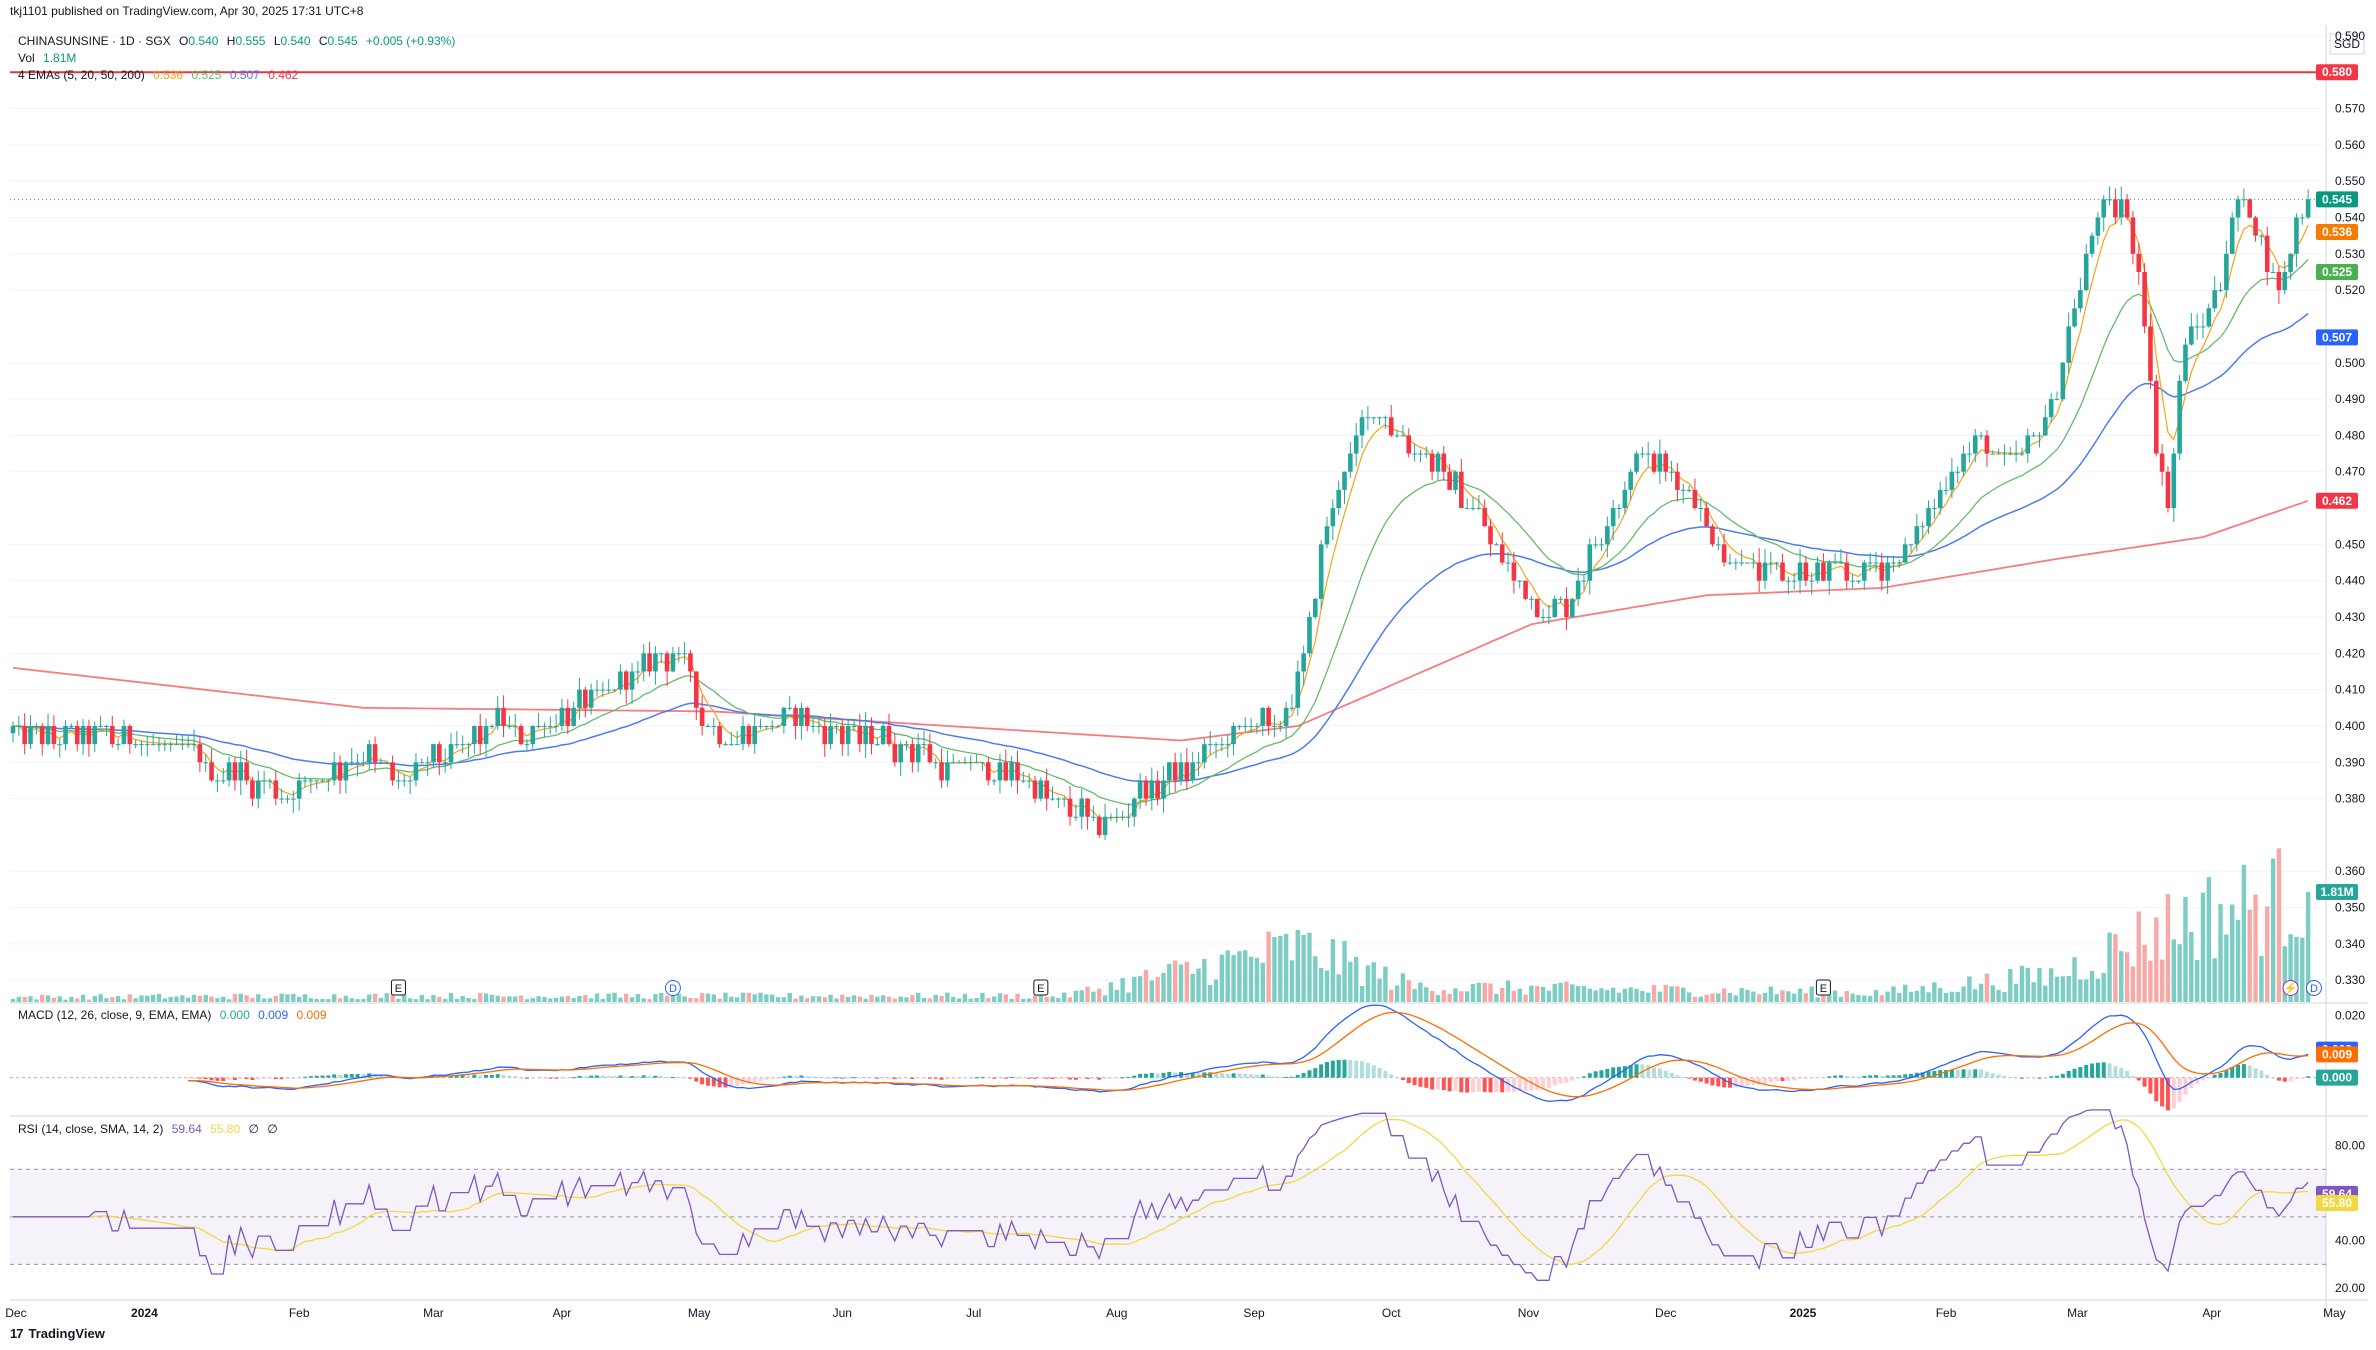 This screenshot has height=1350, width=2376. Describe the element at coordinates (2350, 363) in the screenshot. I see `price-tick-label: 0.500` at that location.